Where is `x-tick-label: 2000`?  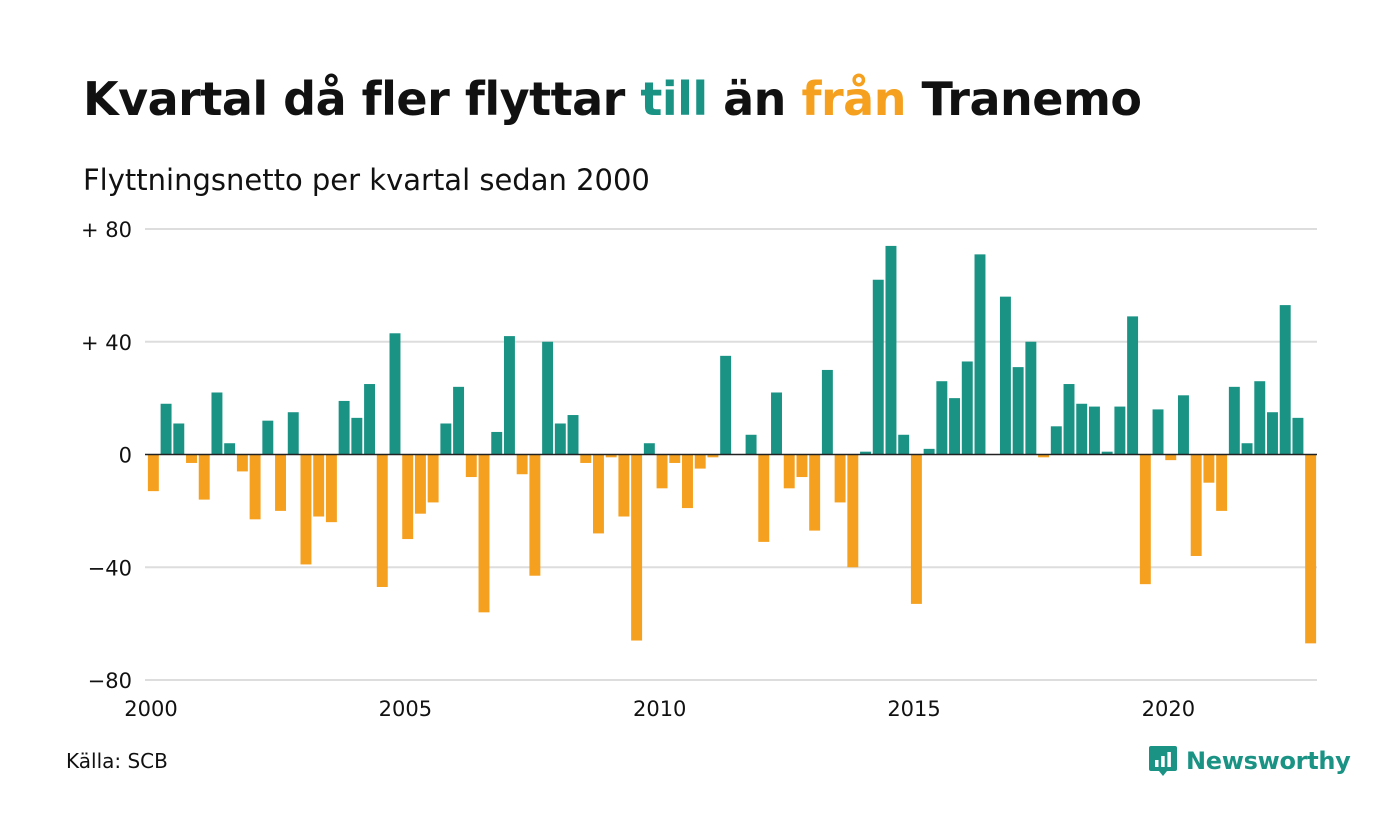 x-tick-label: 2000 is located at coordinates (150, 709).